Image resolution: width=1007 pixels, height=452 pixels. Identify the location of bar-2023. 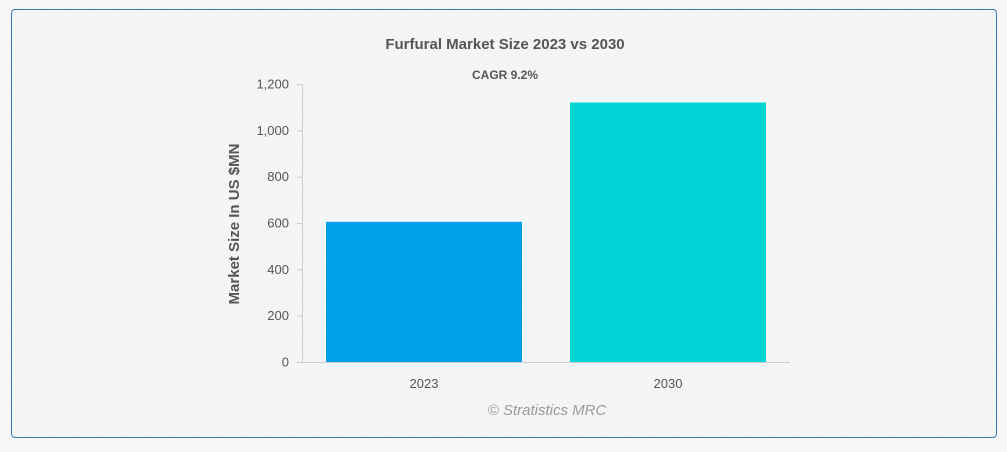
(424, 291).